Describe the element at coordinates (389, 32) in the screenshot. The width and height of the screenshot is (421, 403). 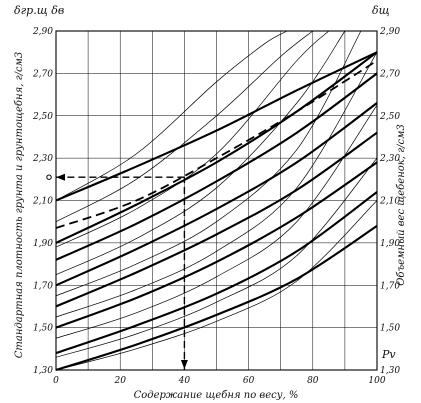
I see `y-tick-label-right: 2,90` at that location.